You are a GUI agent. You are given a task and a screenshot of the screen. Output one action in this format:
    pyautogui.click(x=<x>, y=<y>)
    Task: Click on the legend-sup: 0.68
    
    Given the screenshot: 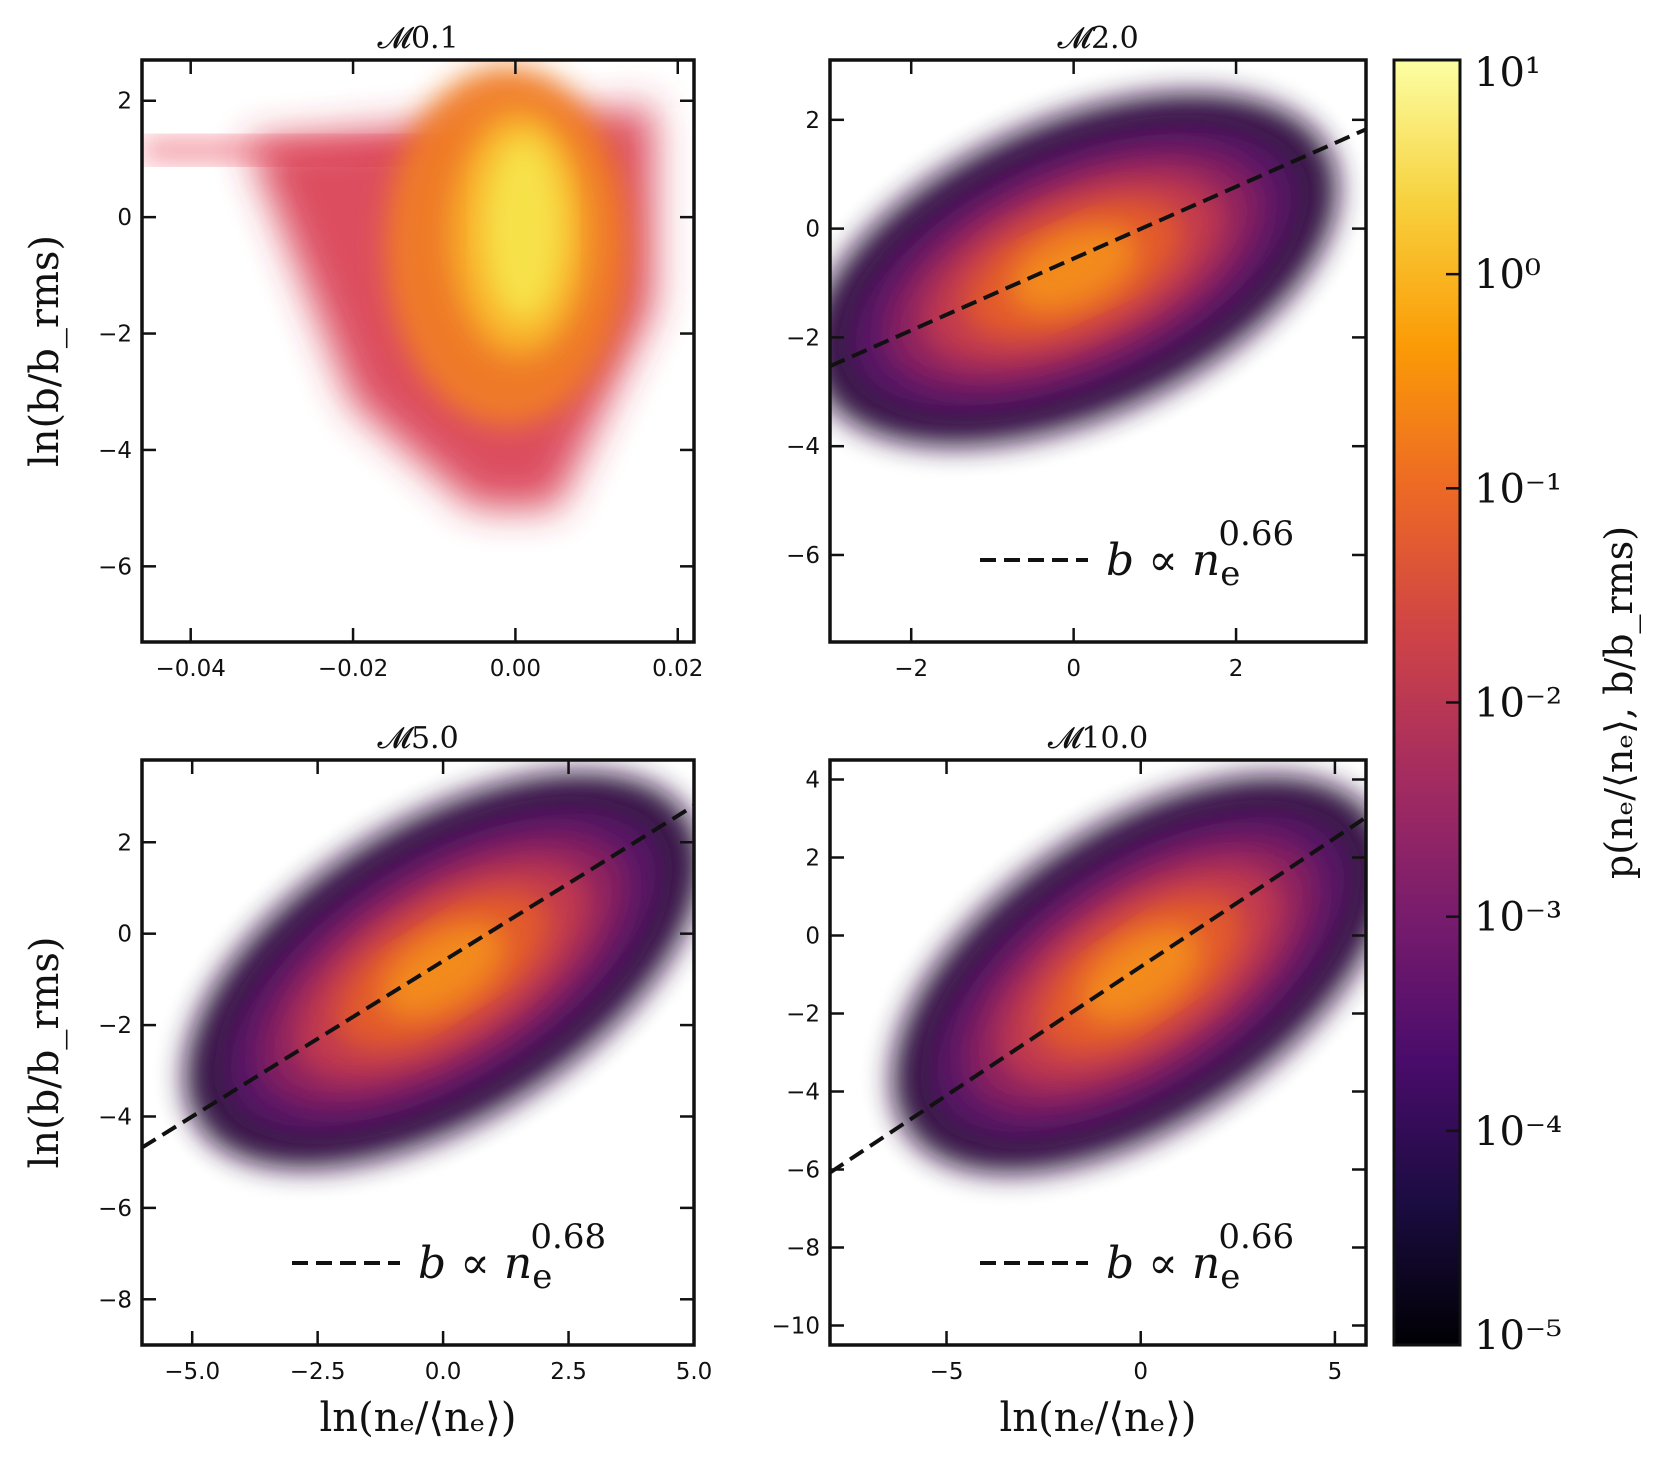 What is the action you would take?
    pyautogui.click(x=568, y=1237)
    